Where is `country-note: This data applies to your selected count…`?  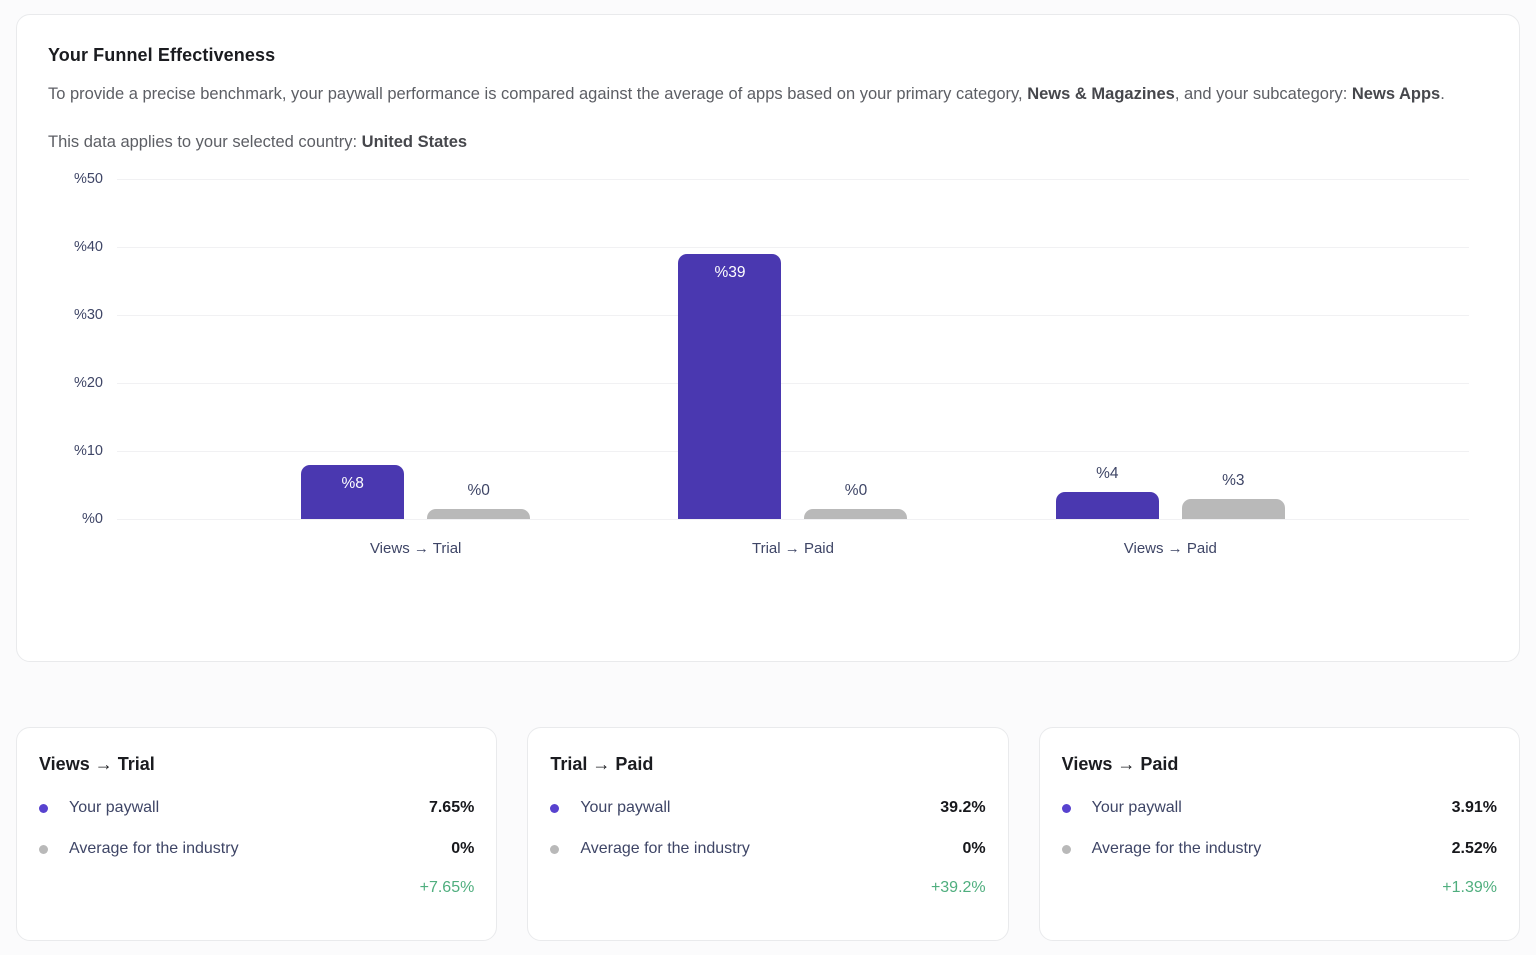 country-note: This data applies to your selected count… is located at coordinates (771, 142).